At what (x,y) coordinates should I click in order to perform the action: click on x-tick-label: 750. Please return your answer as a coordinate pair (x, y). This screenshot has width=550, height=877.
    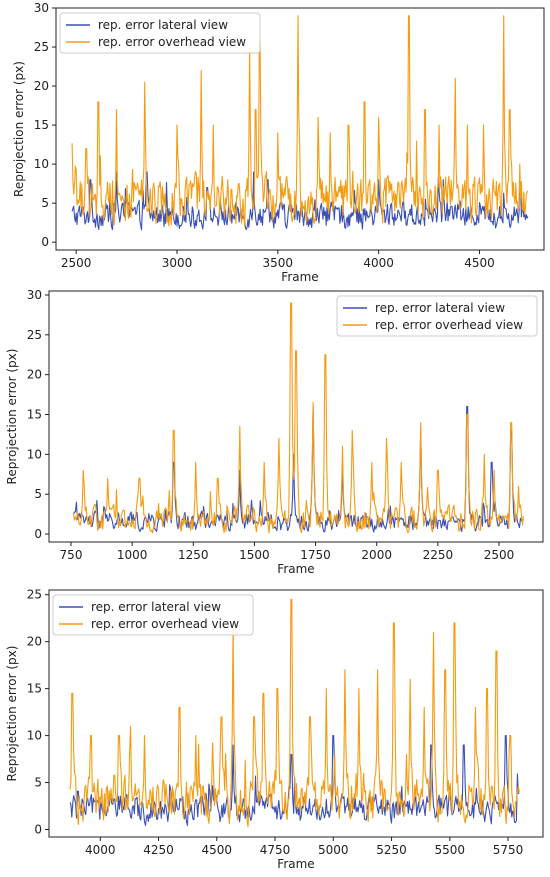
    Looking at the image, I should click on (71, 555).